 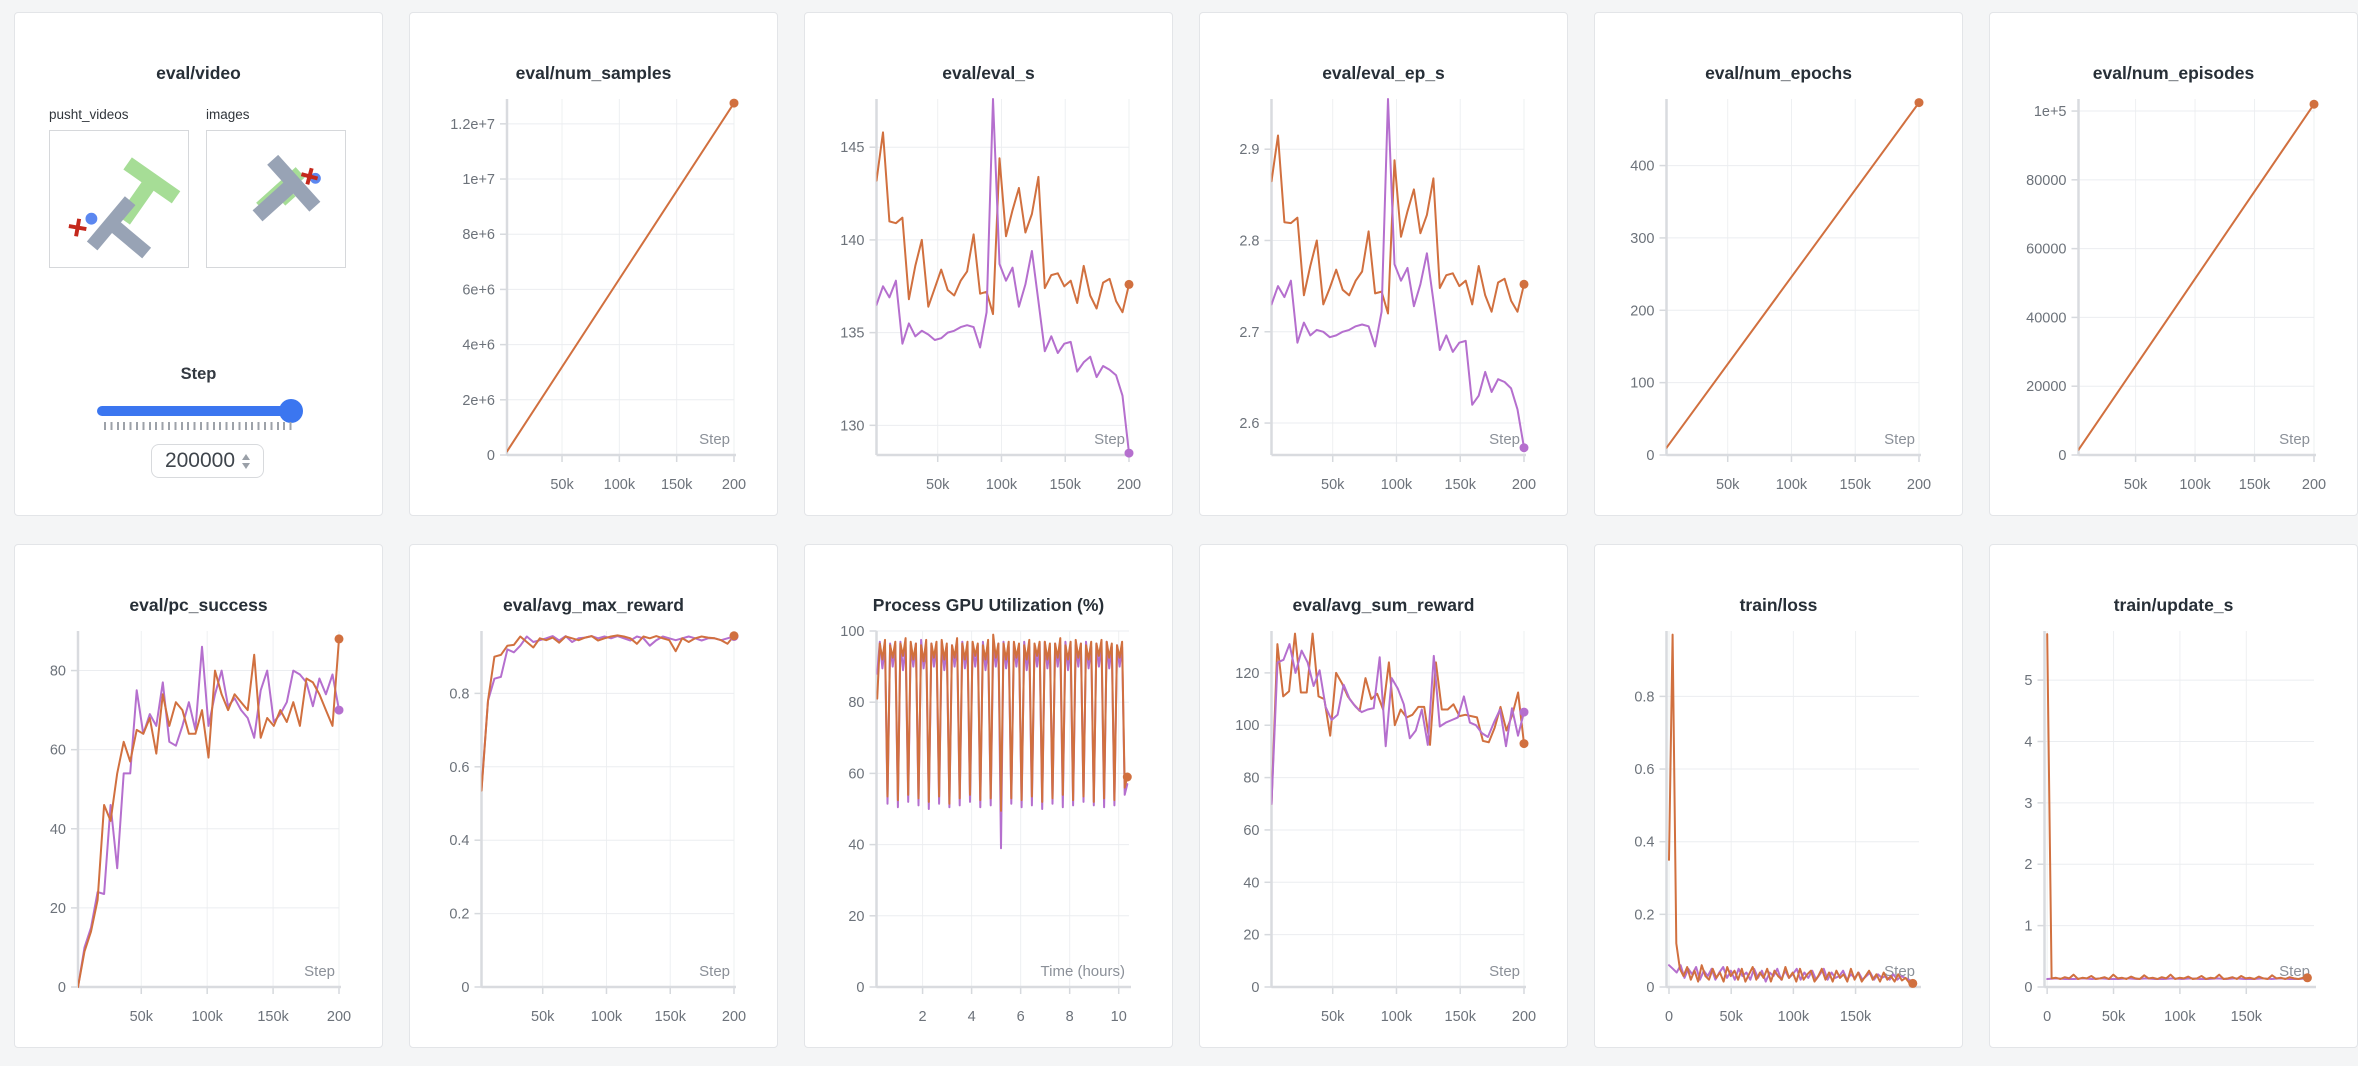 What do you see at coordinates (228, 114) in the screenshot?
I see `image-key-label: images` at bounding box center [228, 114].